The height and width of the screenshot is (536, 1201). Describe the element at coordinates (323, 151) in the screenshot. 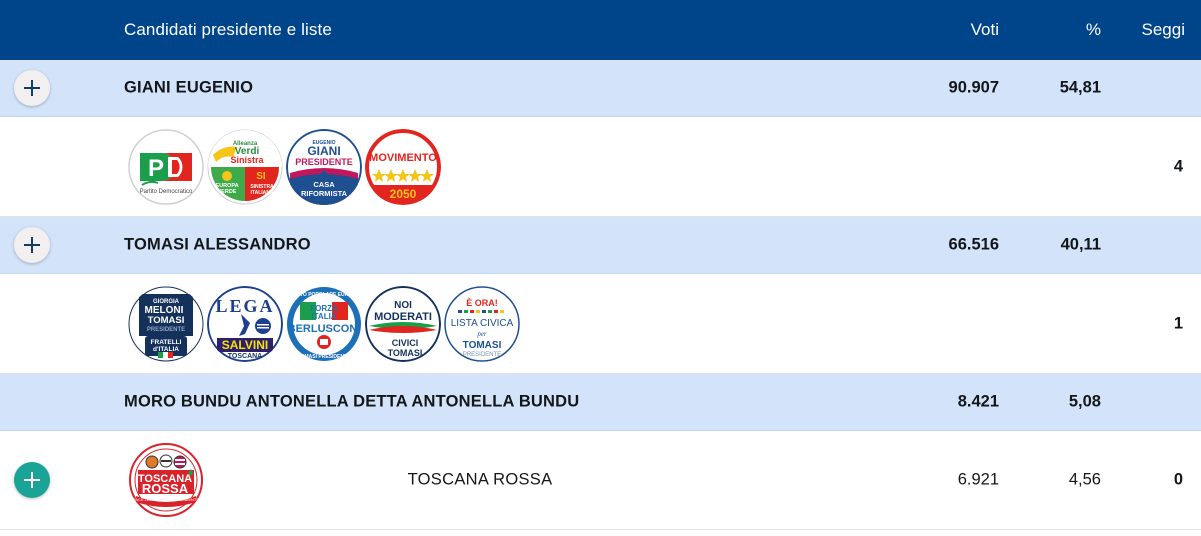

I see `svg-text: GIANI` at that location.